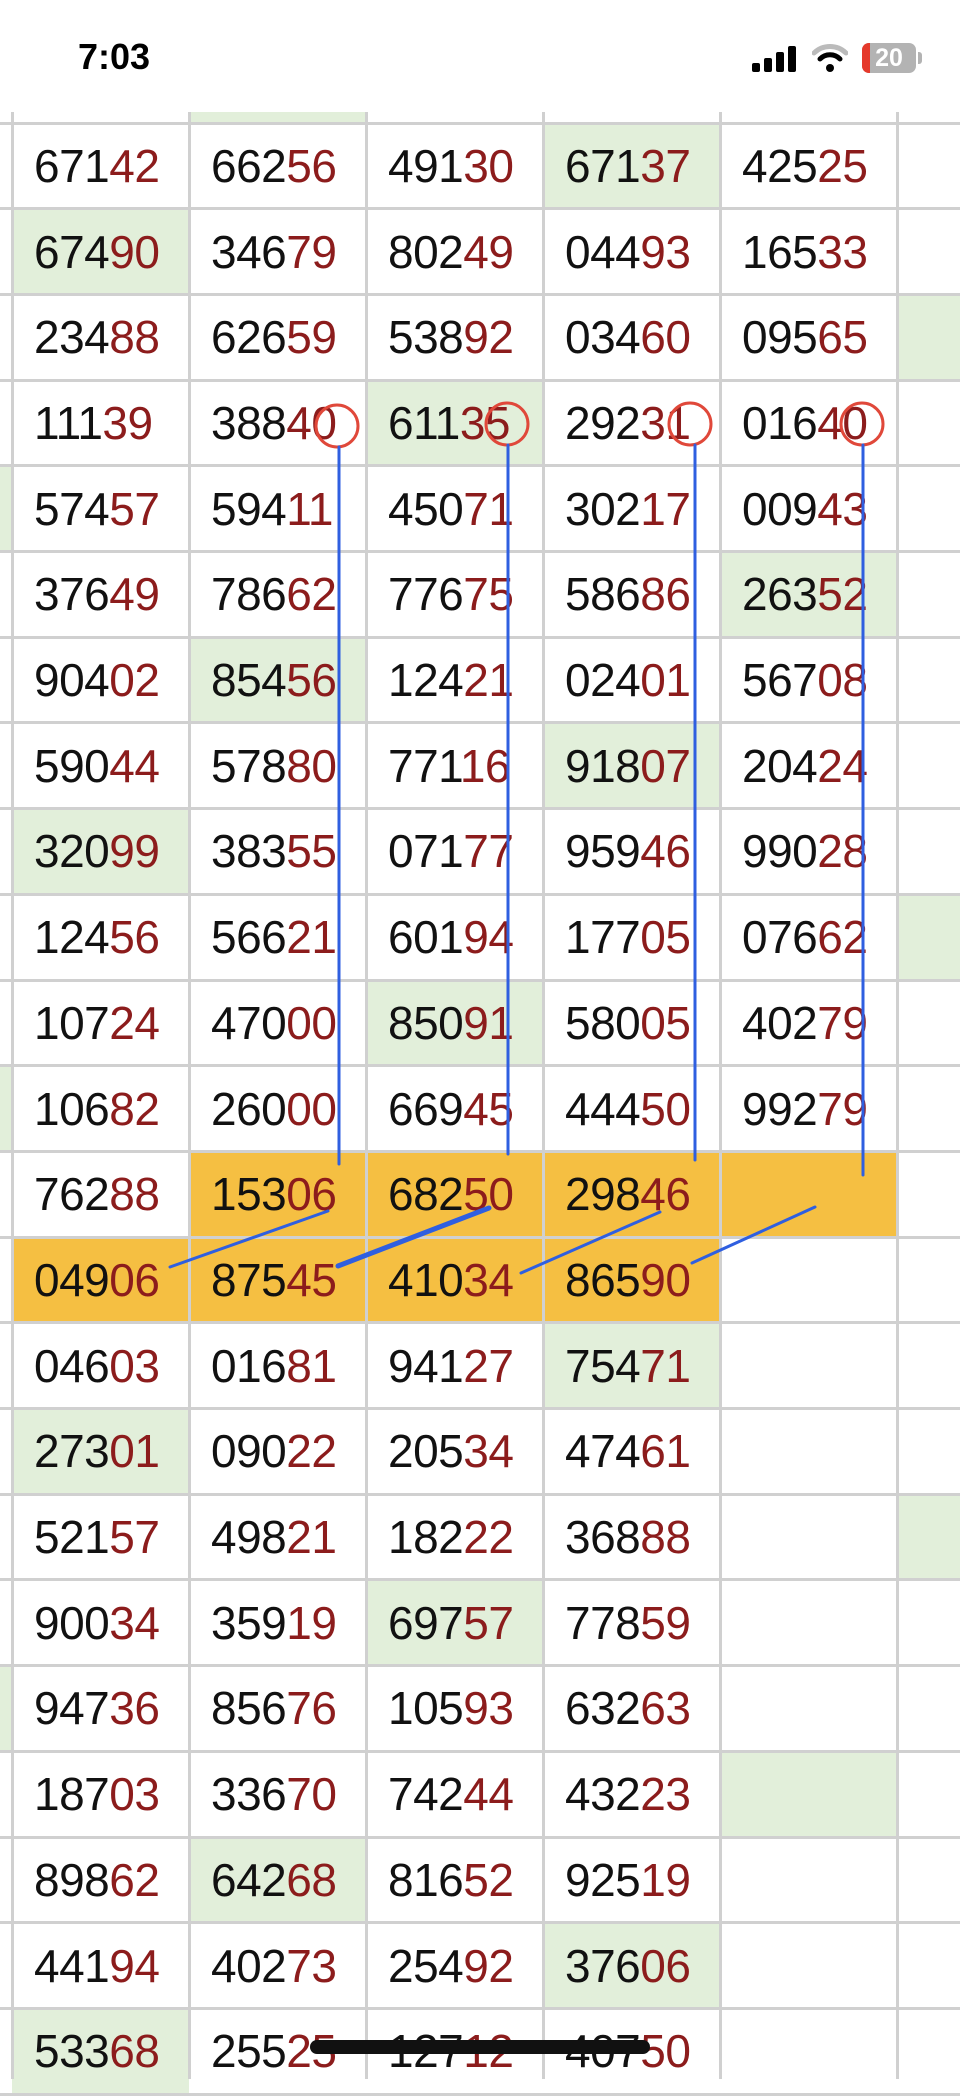  Describe the element at coordinates (100, 1965) in the screenshot. I see `table-cell: 44194` at that location.